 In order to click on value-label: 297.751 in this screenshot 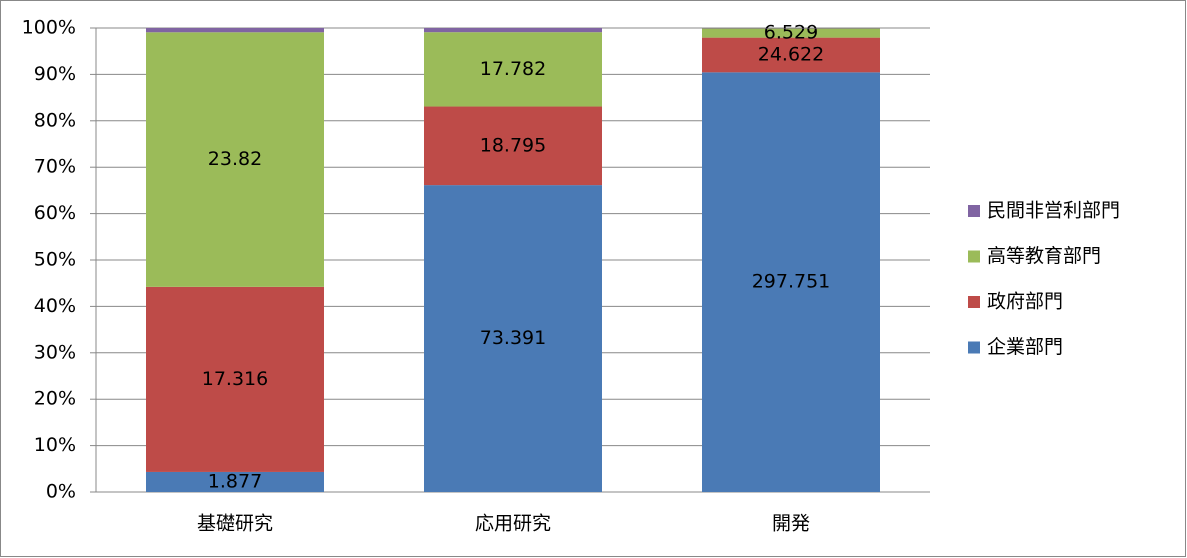, I will do `click(791, 282)`.